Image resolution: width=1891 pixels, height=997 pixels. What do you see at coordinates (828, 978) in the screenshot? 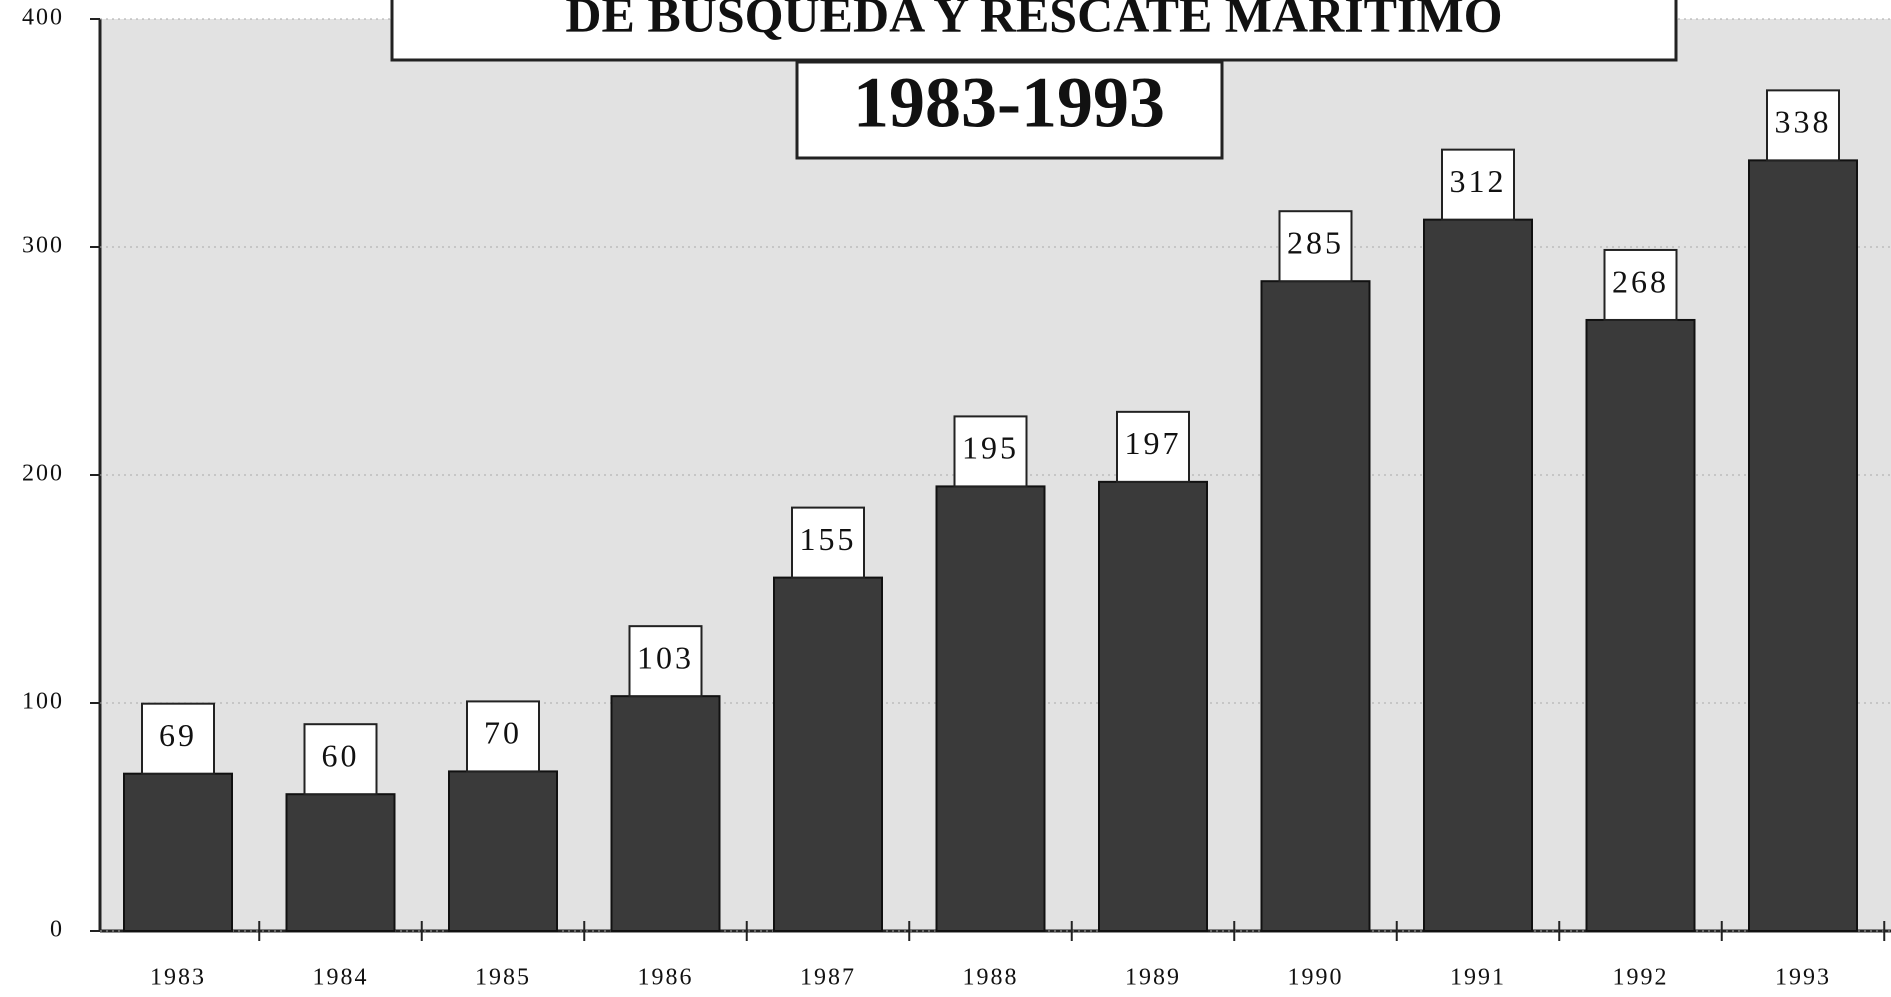
I see `x-tick-label: 1987` at bounding box center [828, 978].